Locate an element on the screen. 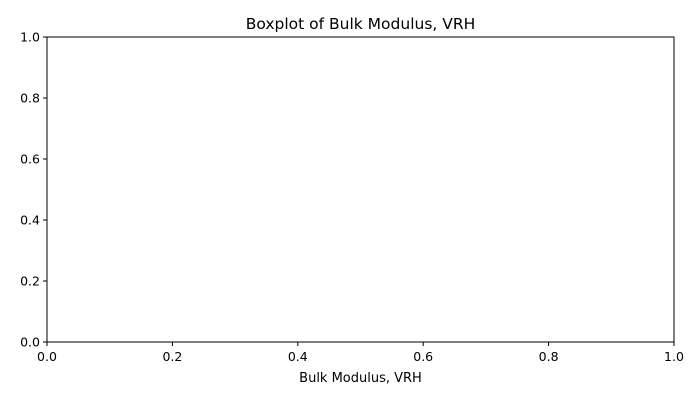  x-tick-label: 0.8 is located at coordinates (549, 356).